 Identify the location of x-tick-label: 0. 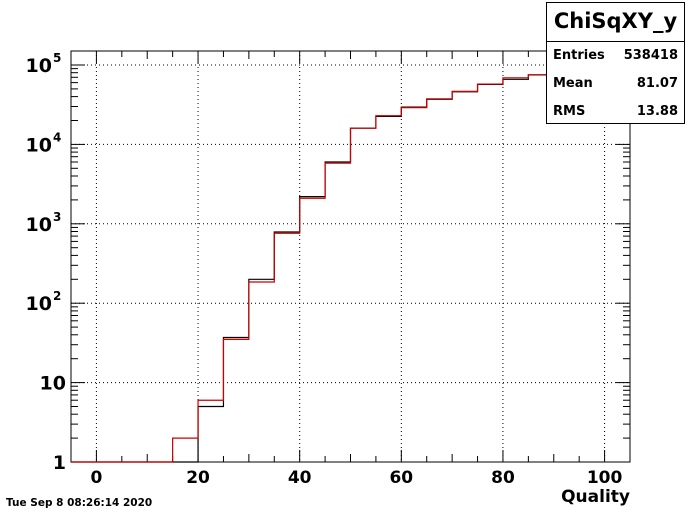
(96, 478).